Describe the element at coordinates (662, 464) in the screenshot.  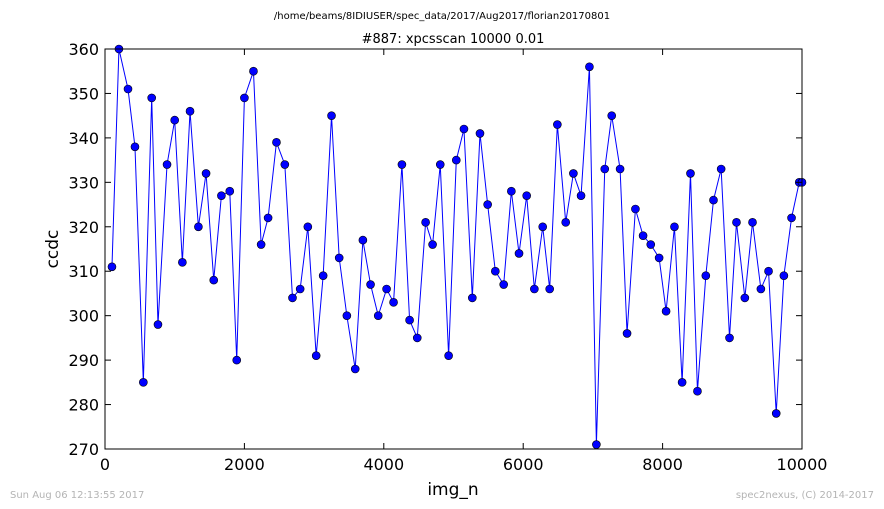
I see `x-tick-label: 8000` at that location.